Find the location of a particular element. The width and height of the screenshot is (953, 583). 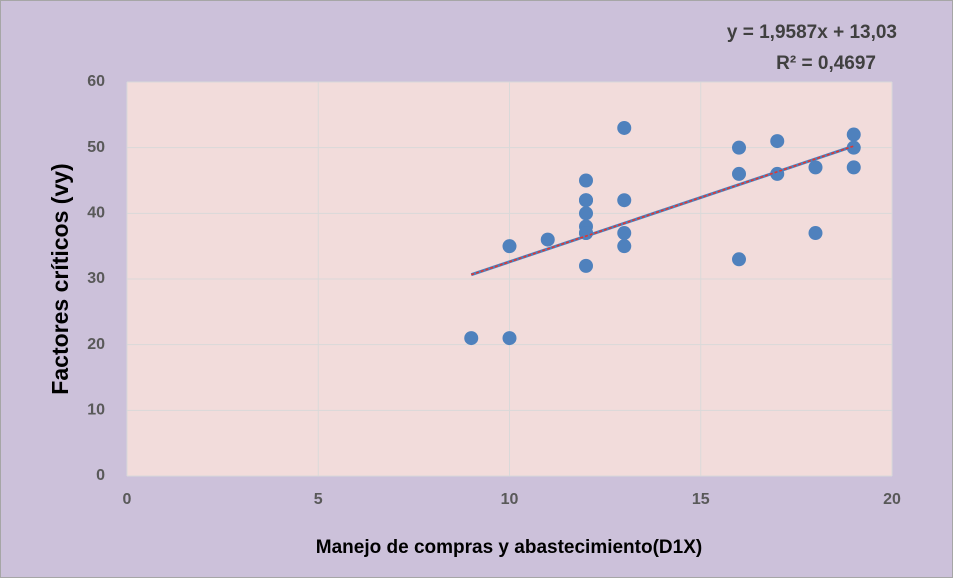

y-tick-label: 10 is located at coordinates (96, 410).